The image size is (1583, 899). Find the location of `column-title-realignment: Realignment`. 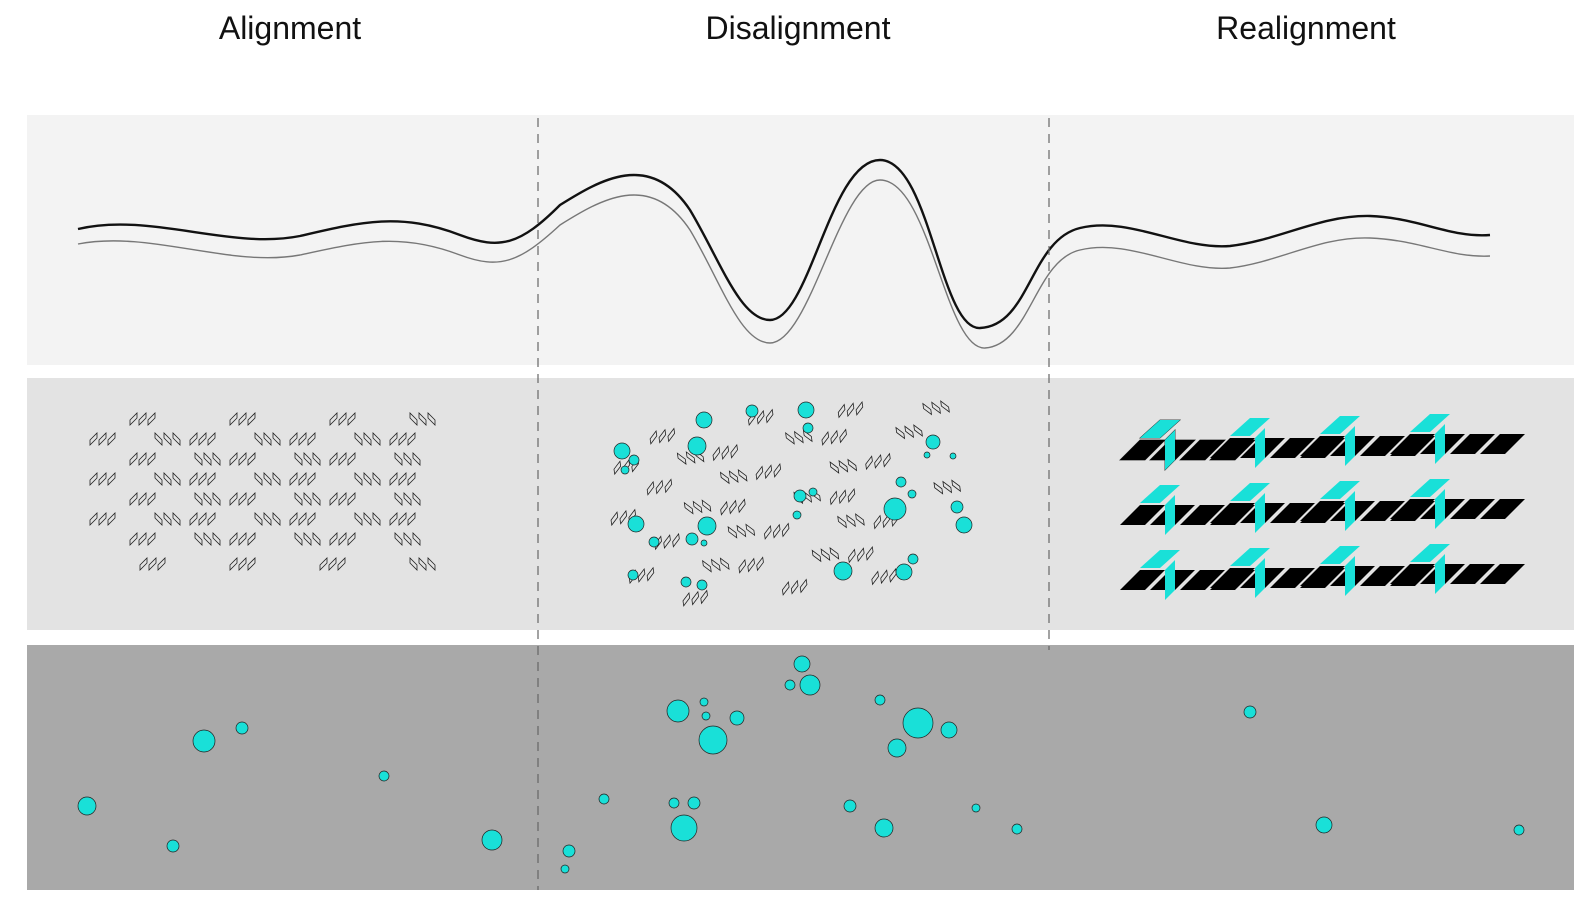

column-title-realignment: Realignment is located at coordinates (1306, 28).